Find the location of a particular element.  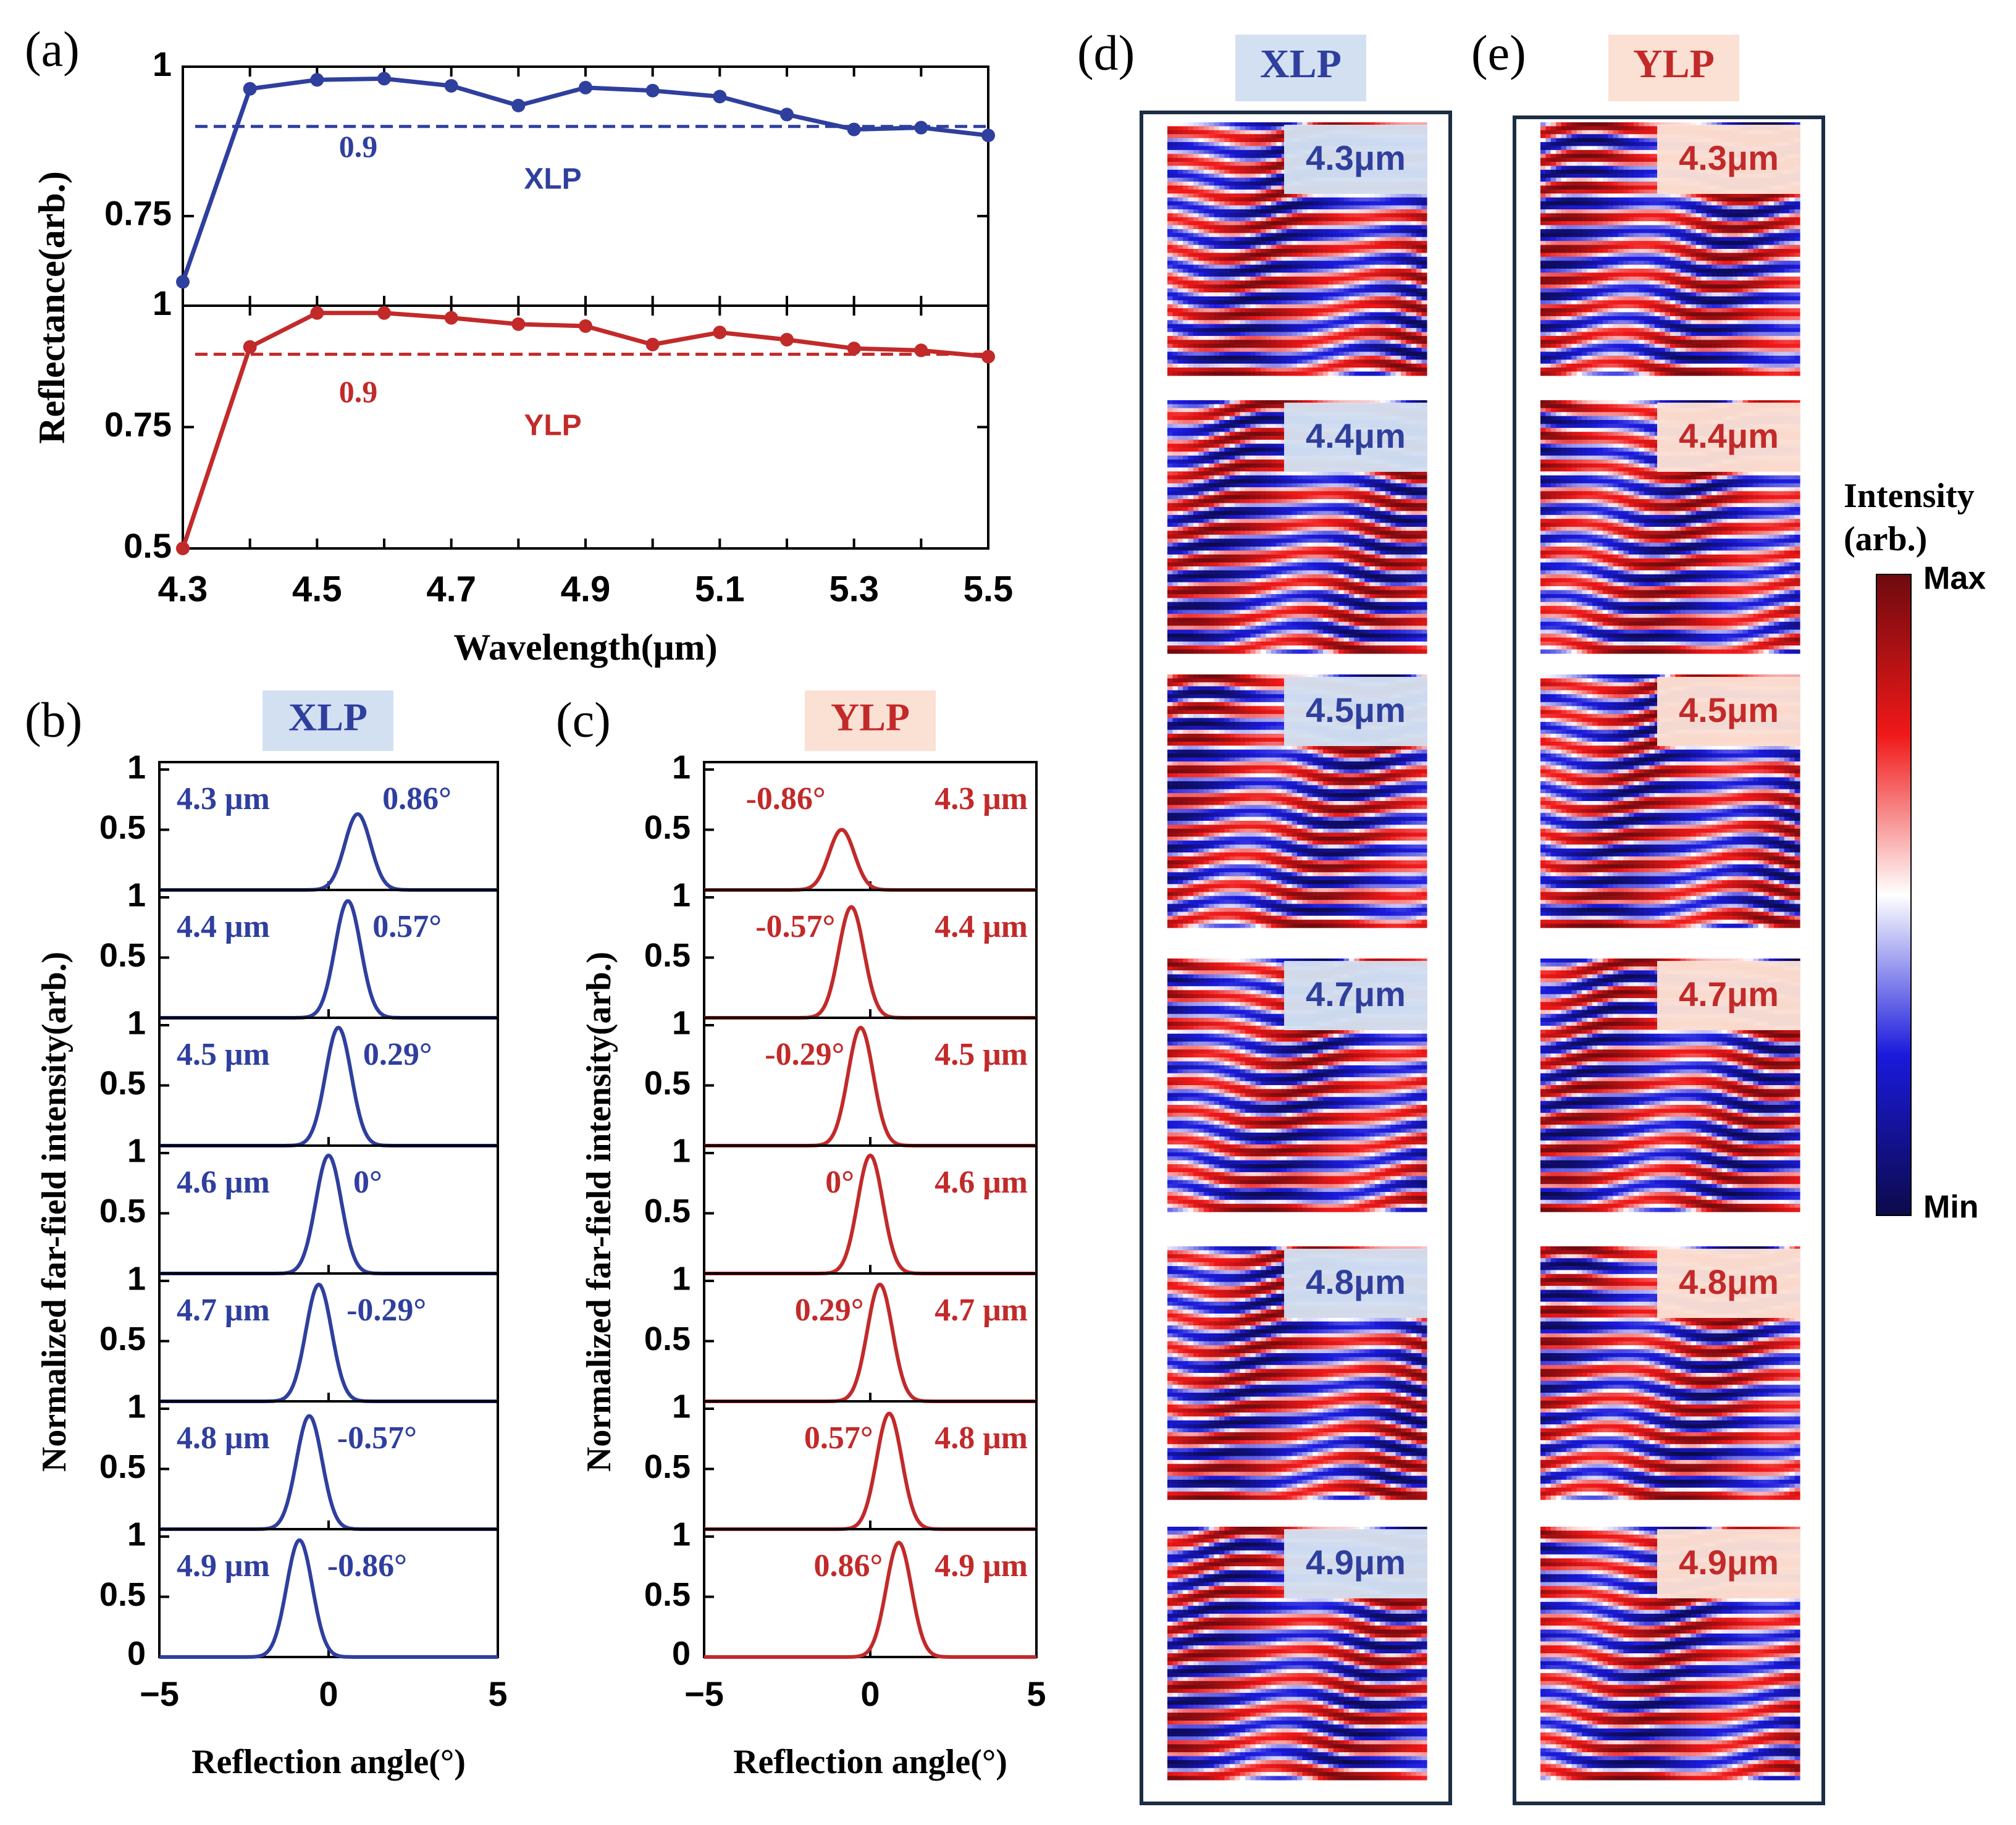

y-tick-label: 1 is located at coordinates (681, 1406).